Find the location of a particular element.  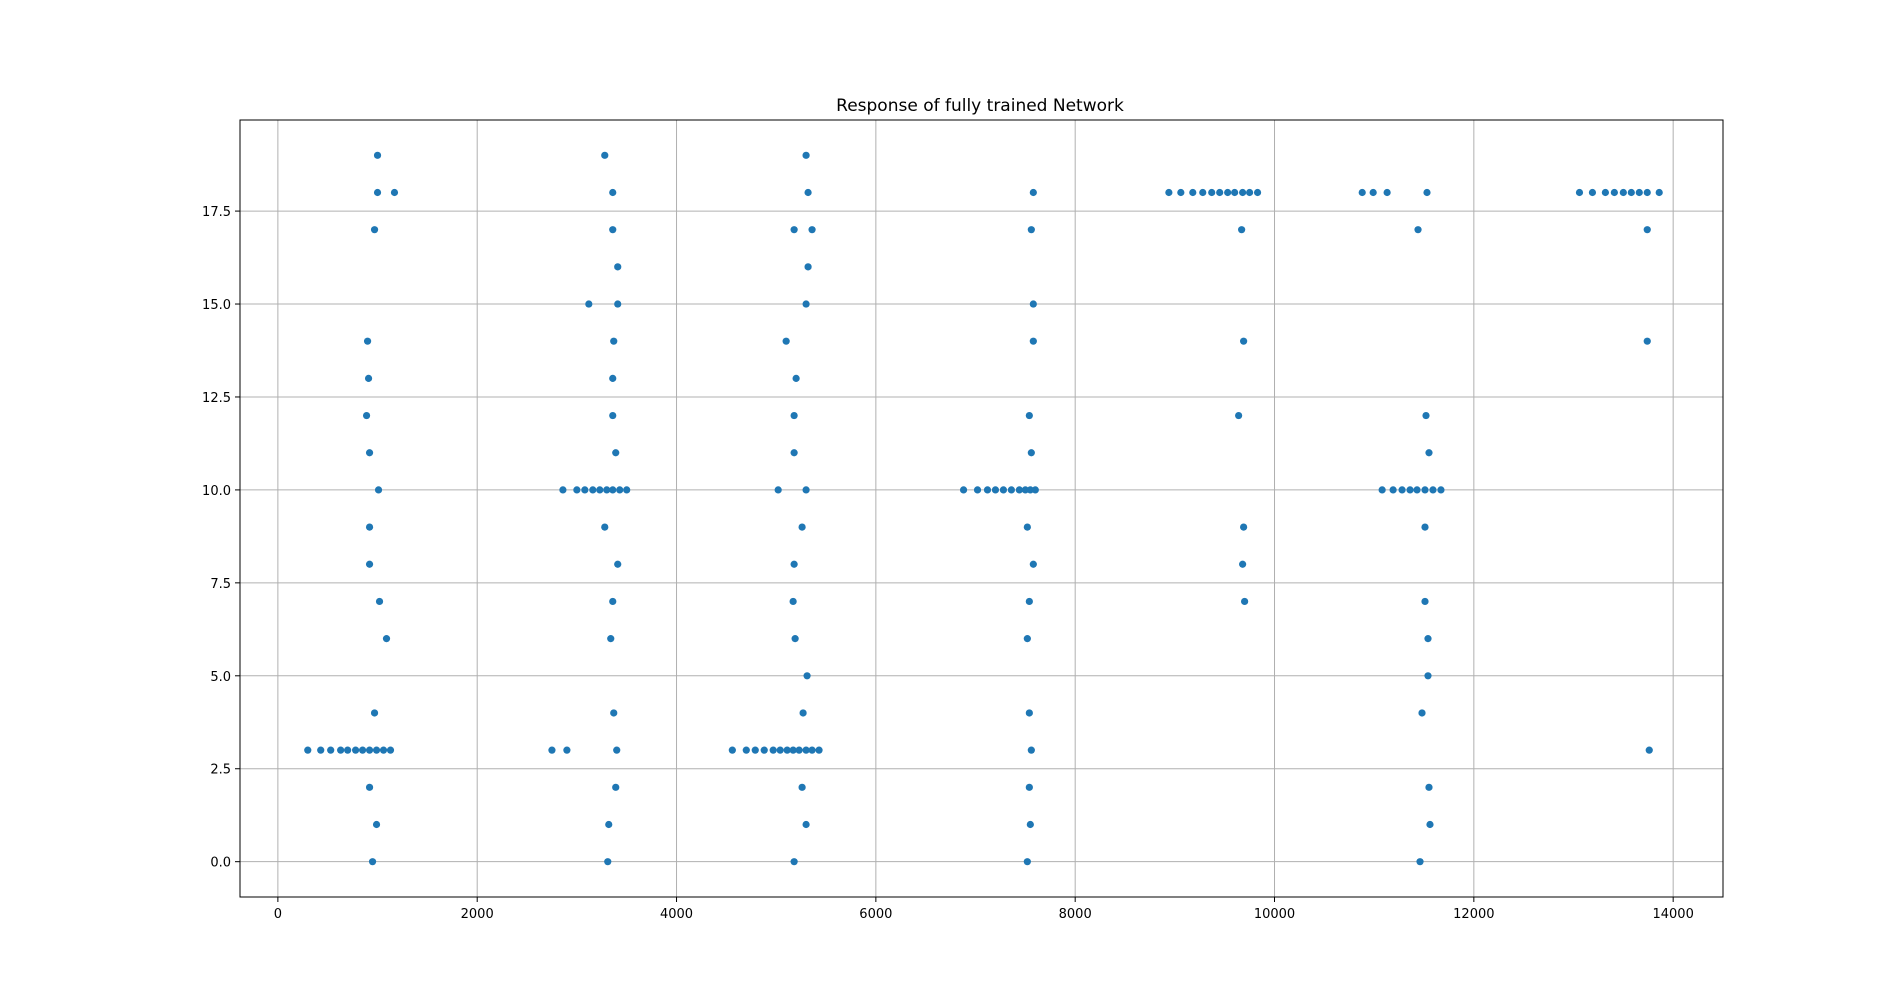

x-tick-label: 6000 is located at coordinates (875, 914).